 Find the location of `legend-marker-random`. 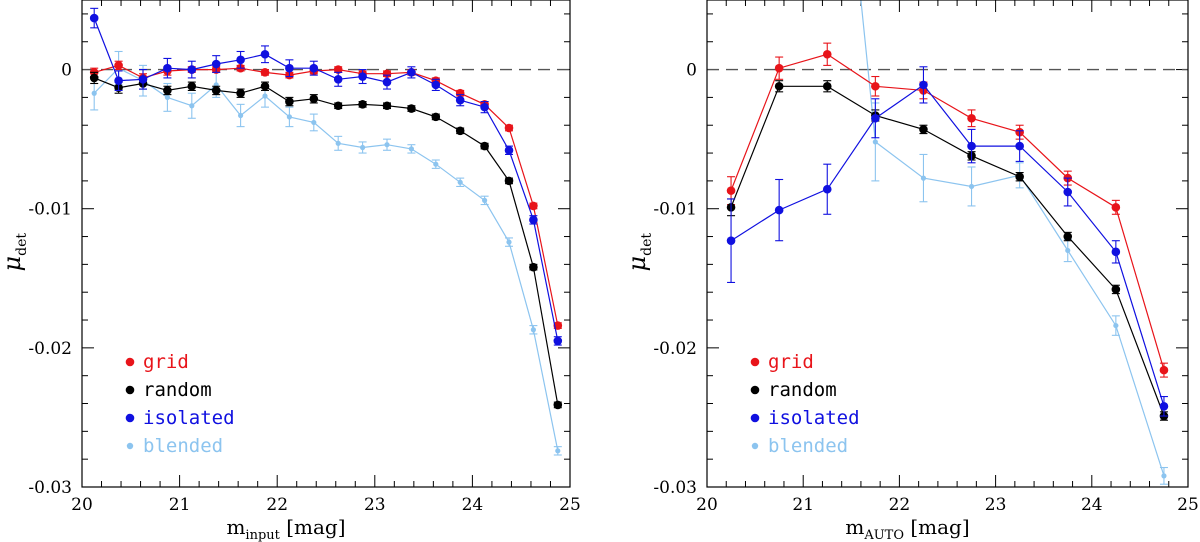

legend-marker-random is located at coordinates (130, 390).